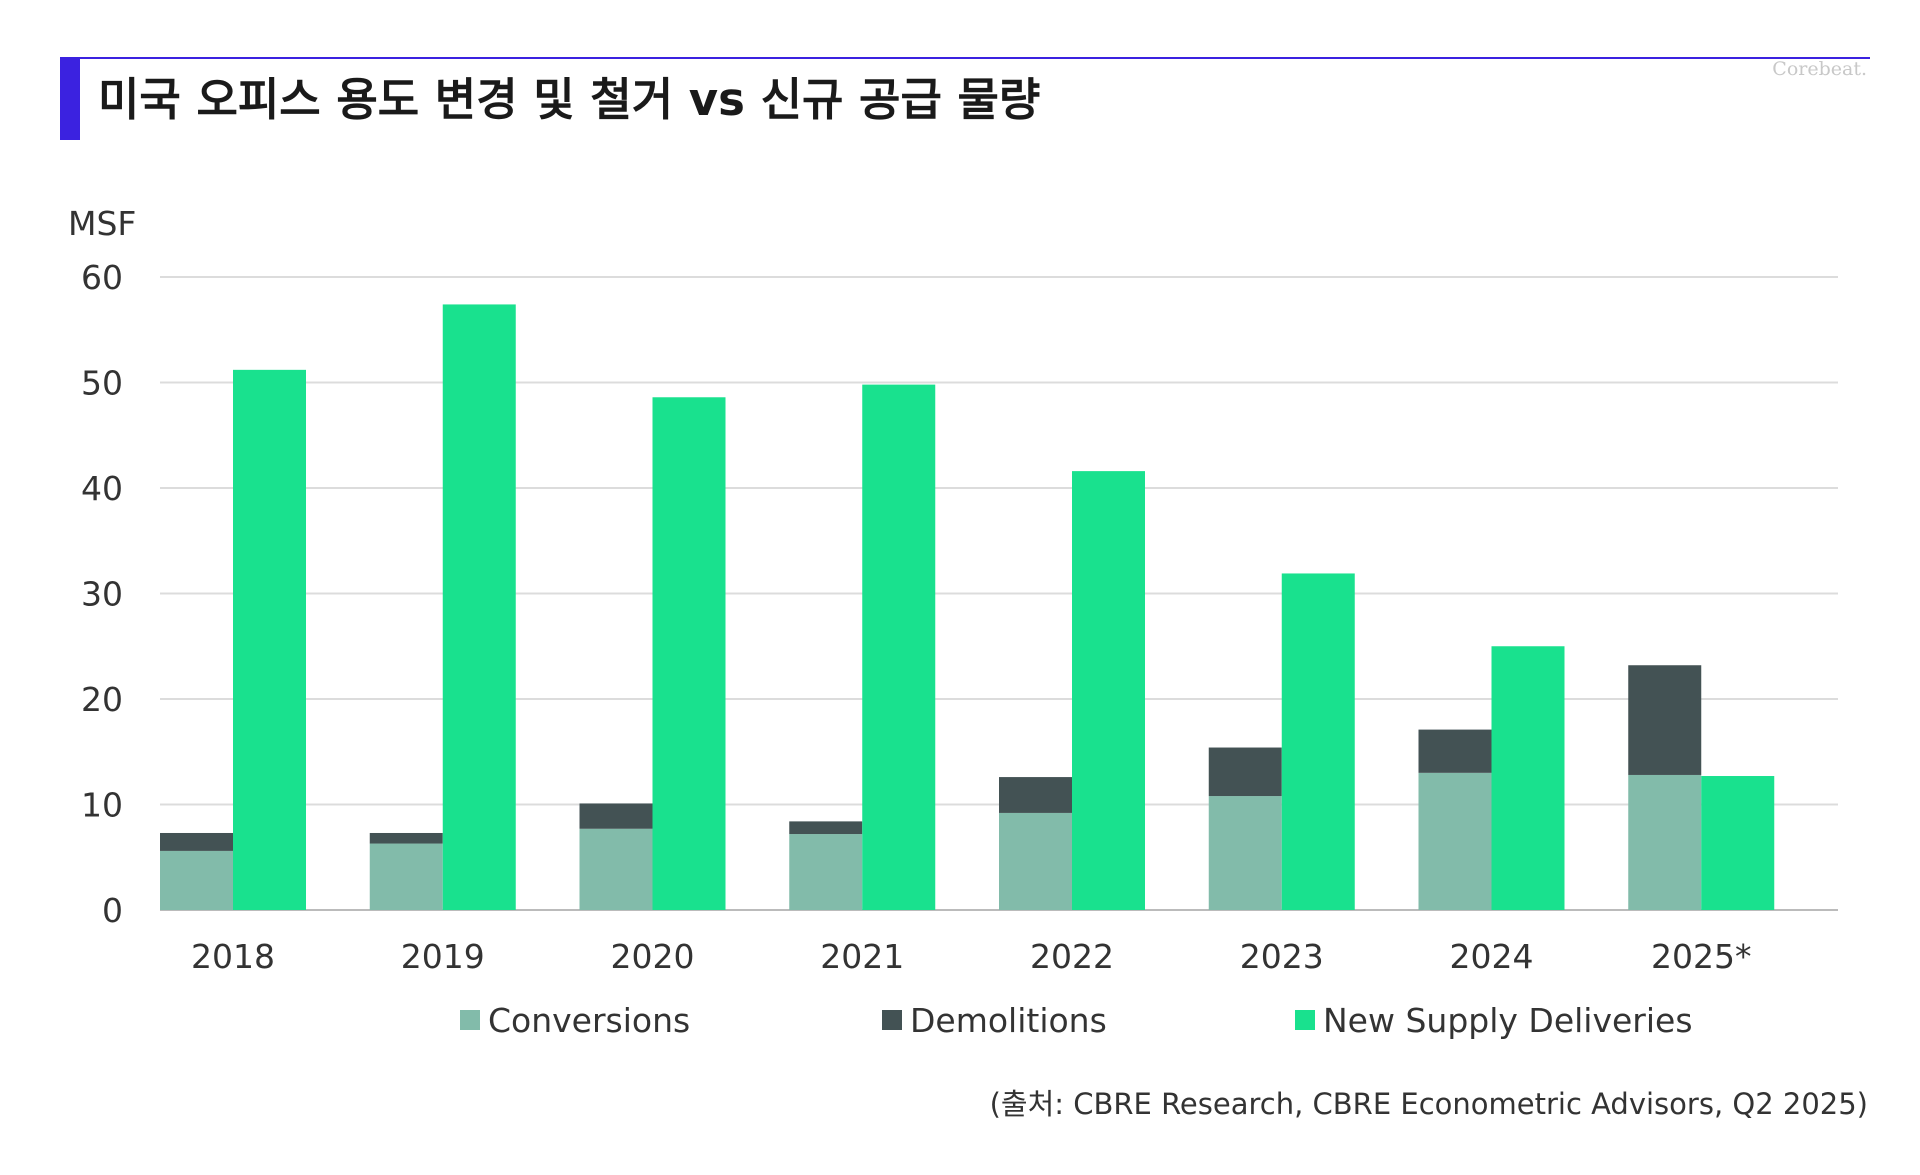  Describe the element at coordinates (1282, 956) in the screenshot. I see `x-tick-label: 2023` at that location.